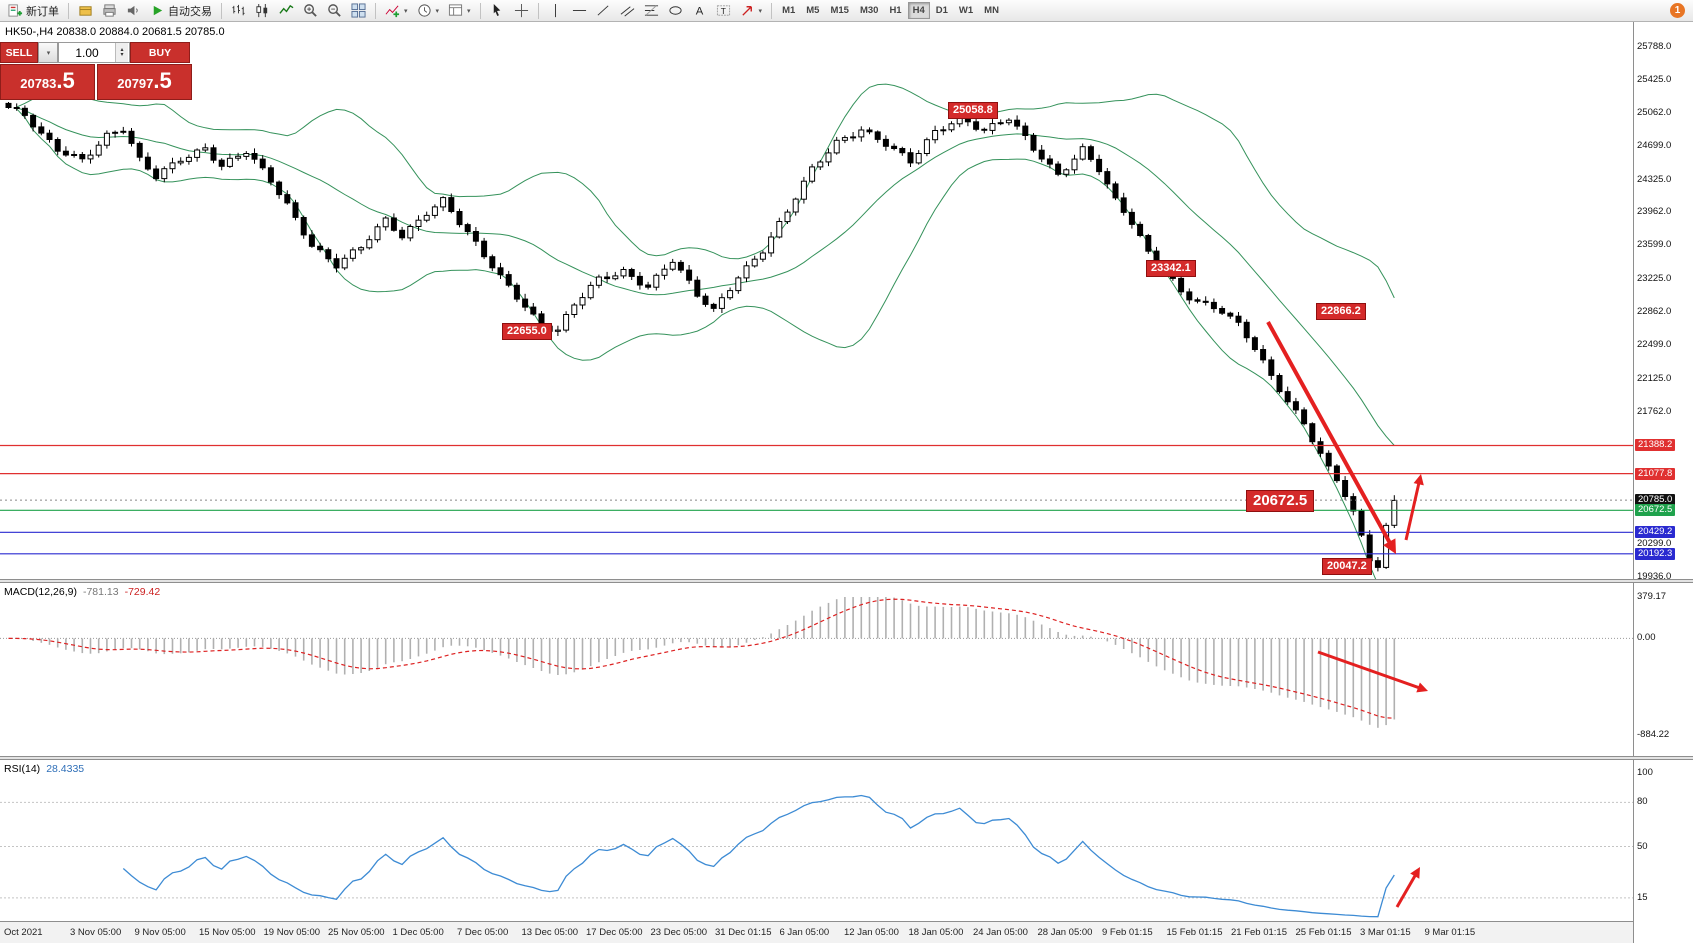 Image resolution: width=1693 pixels, height=943 pixels. Describe the element at coordinates (396, 10) in the screenshot. I see `indicators-button: ▾` at that location.